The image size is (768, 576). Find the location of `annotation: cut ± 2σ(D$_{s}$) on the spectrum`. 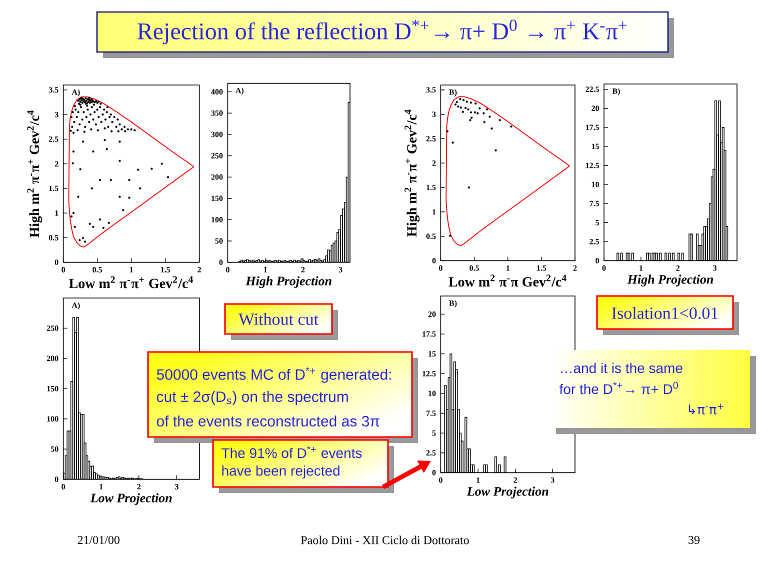

annotation: cut ± 2σ(D$_{s}$) on the spectrum is located at coordinates (252, 398).